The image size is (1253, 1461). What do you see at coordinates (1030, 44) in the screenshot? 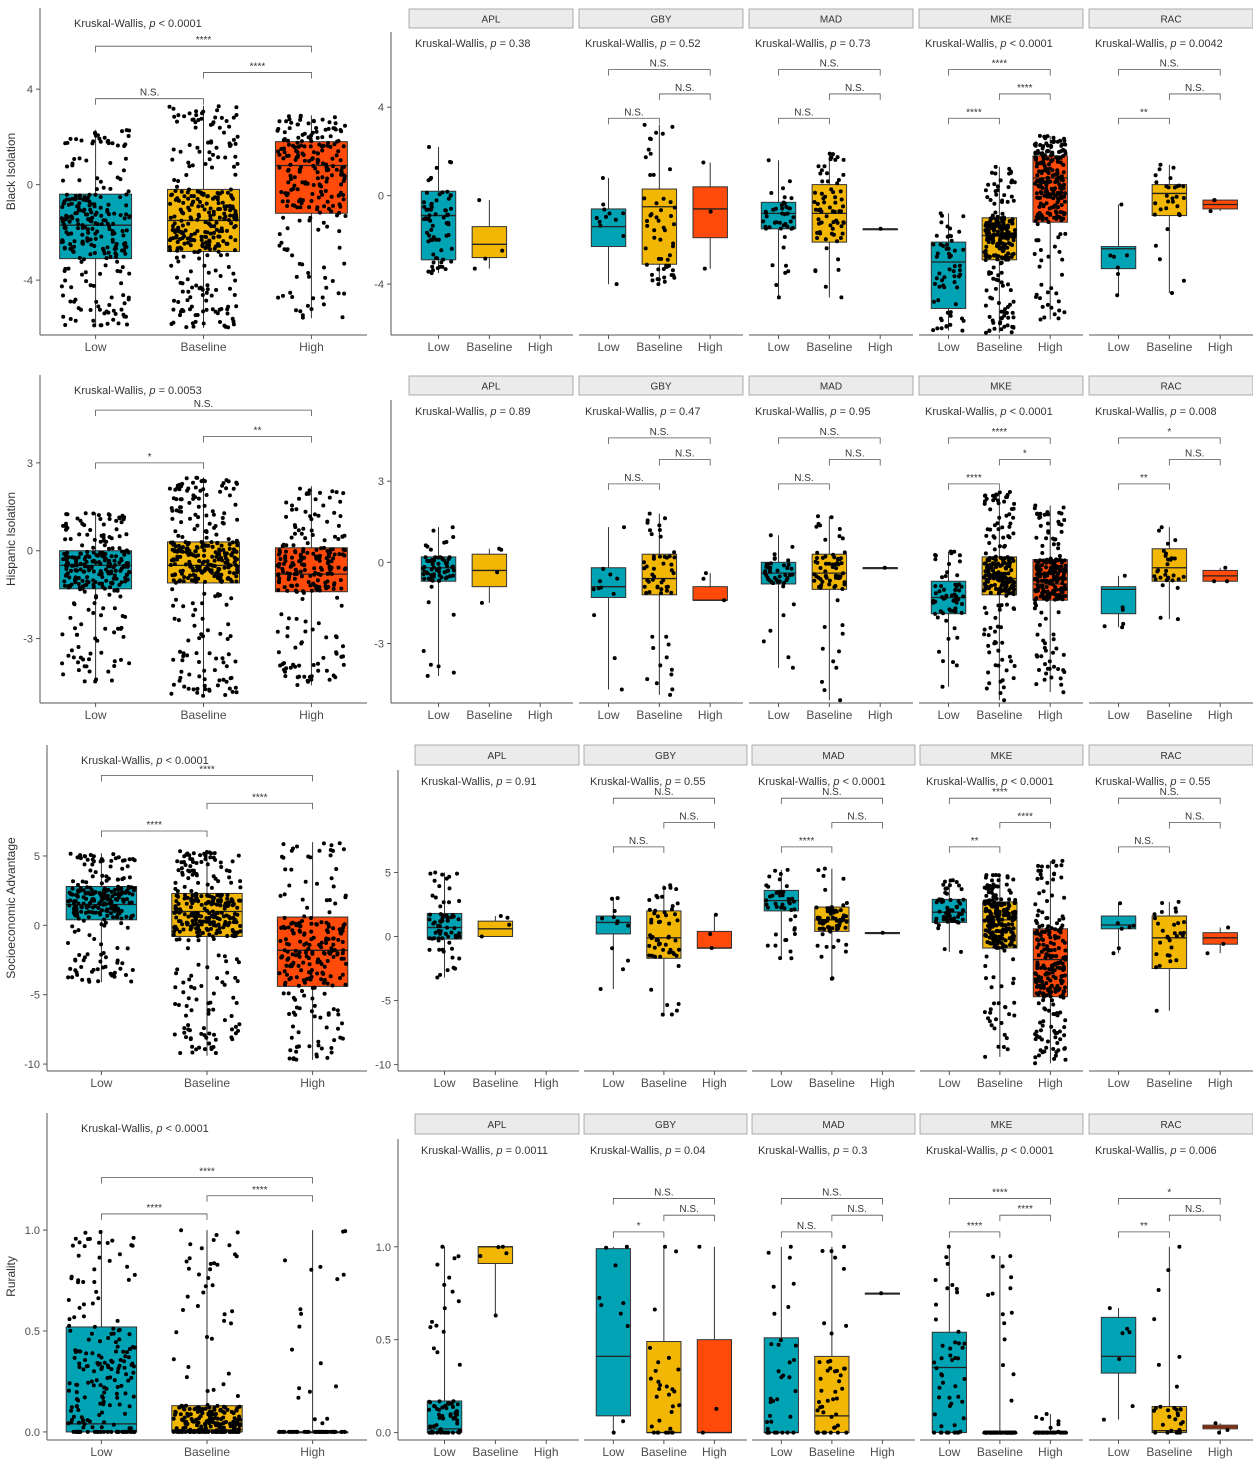
I see `kw-value: < 0.0001` at bounding box center [1030, 44].